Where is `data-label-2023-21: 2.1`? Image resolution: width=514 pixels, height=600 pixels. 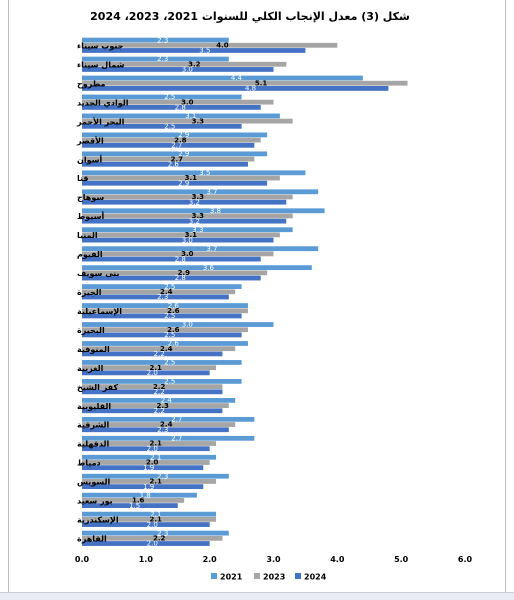 data-label-2023-21: 2.1 is located at coordinates (156, 444).